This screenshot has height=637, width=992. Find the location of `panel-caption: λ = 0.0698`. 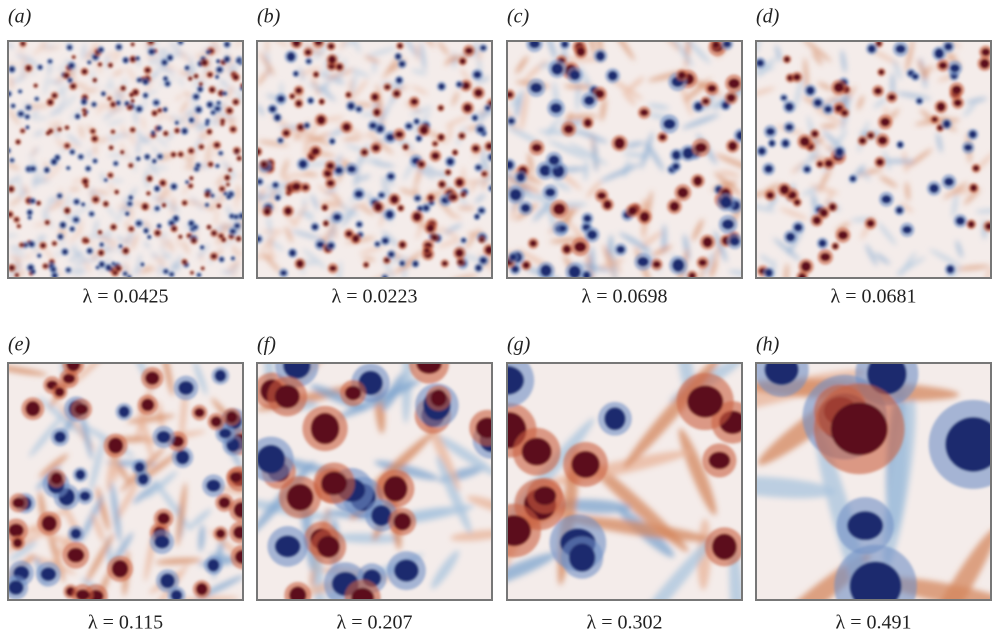

panel-caption: λ = 0.0698 is located at coordinates (625, 297).